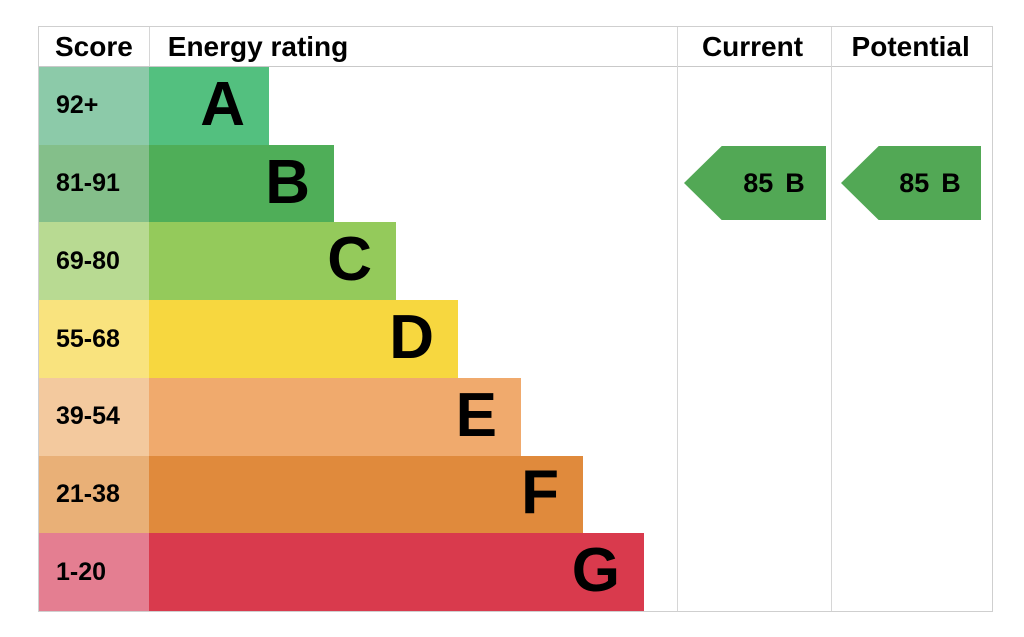 The image size is (1024, 637). I want to click on current-rating-band: B, so click(795, 182).